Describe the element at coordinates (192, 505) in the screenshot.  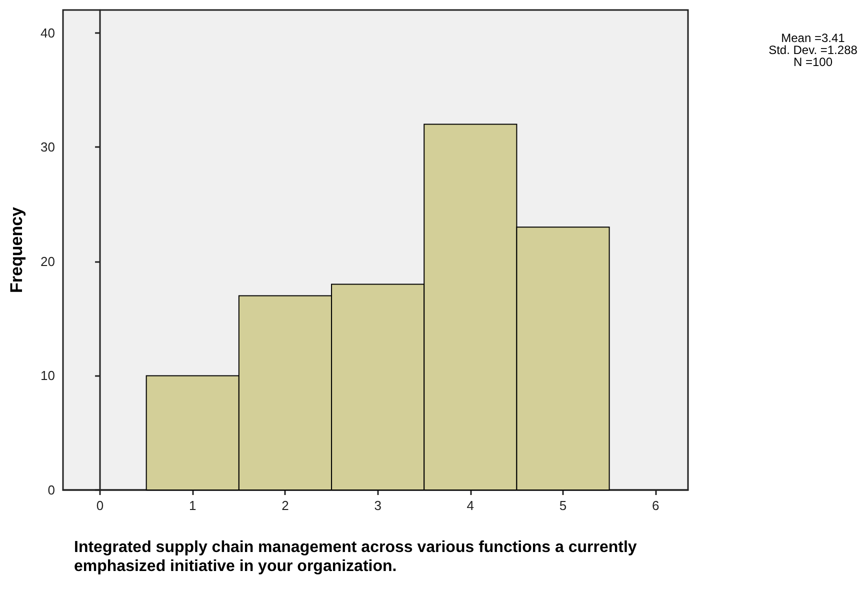
I see `x-tick-label: 1` at that location.